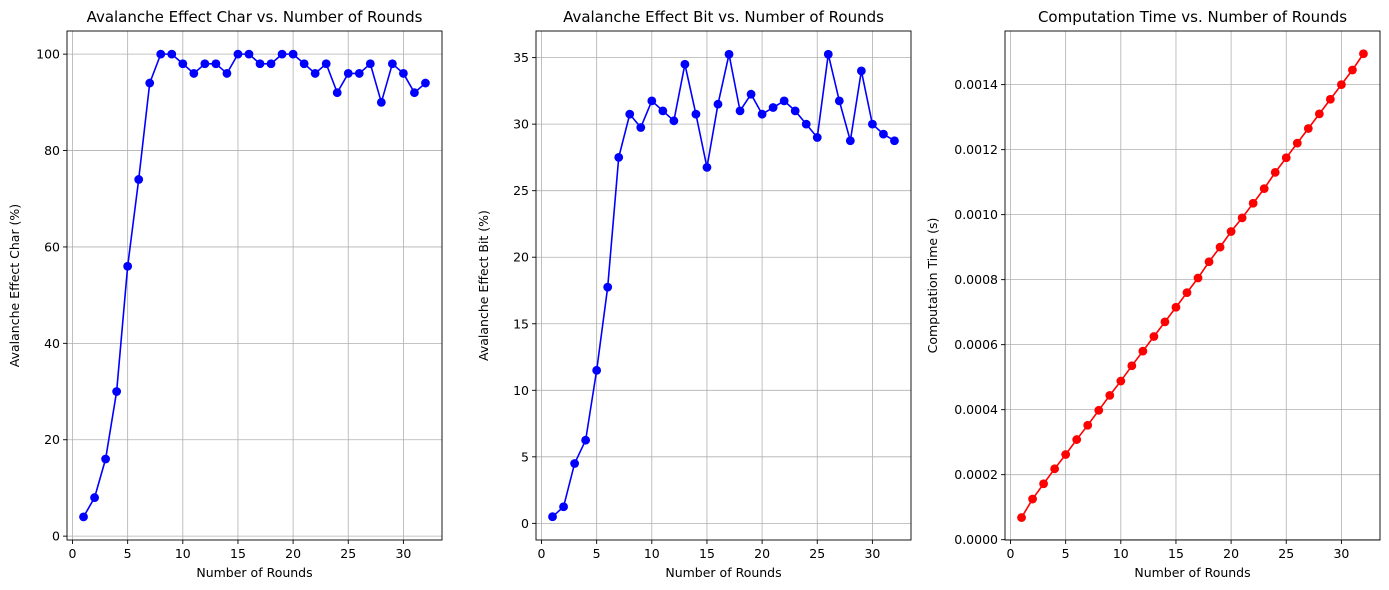 The height and width of the screenshot is (590, 1389). What do you see at coordinates (976, 344) in the screenshot?
I see `y-tick-label: 0.0006` at bounding box center [976, 344].